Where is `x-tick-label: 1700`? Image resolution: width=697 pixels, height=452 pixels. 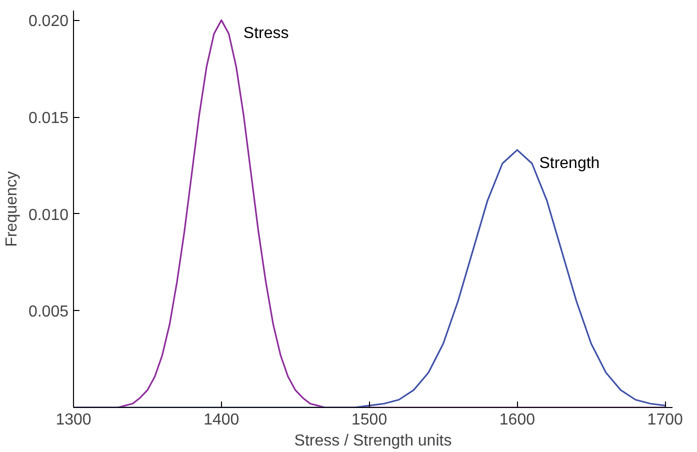
x-tick-label: 1700 is located at coordinates (665, 420).